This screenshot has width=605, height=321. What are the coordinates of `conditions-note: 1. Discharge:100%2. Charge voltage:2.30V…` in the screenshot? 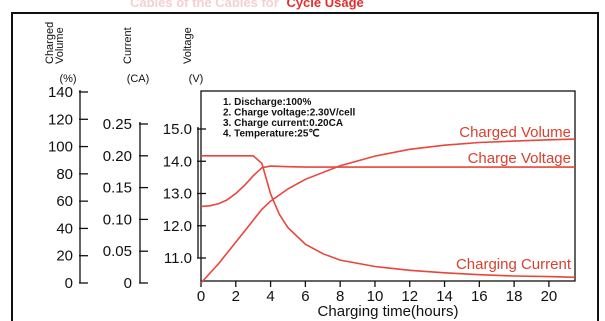 It's located at (289, 118).